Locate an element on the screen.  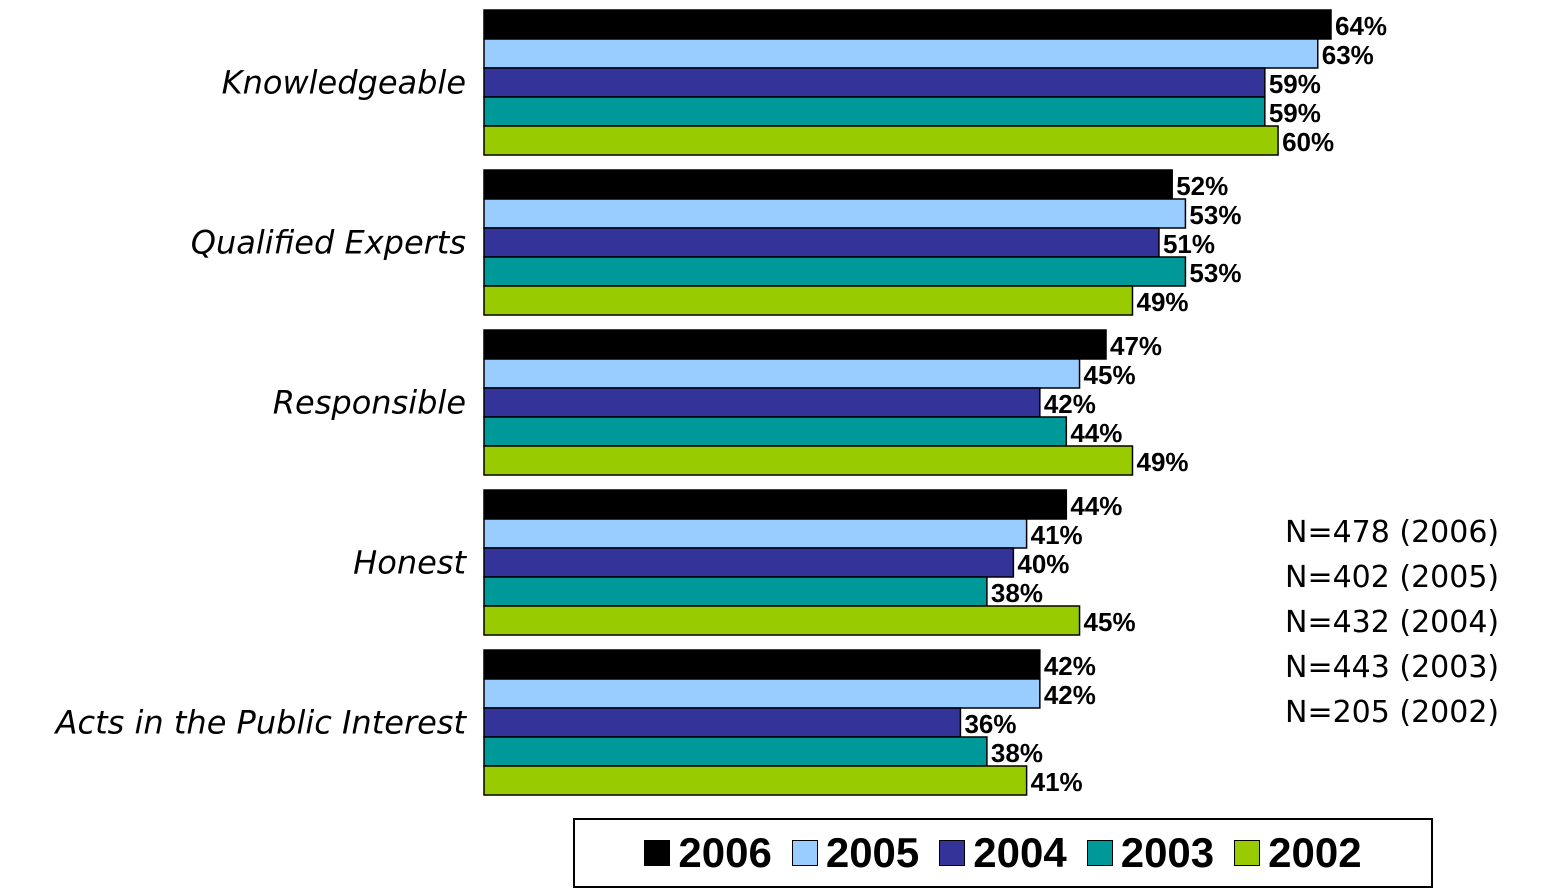
category-label: Qualified Experts is located at coordinates (328, 243).